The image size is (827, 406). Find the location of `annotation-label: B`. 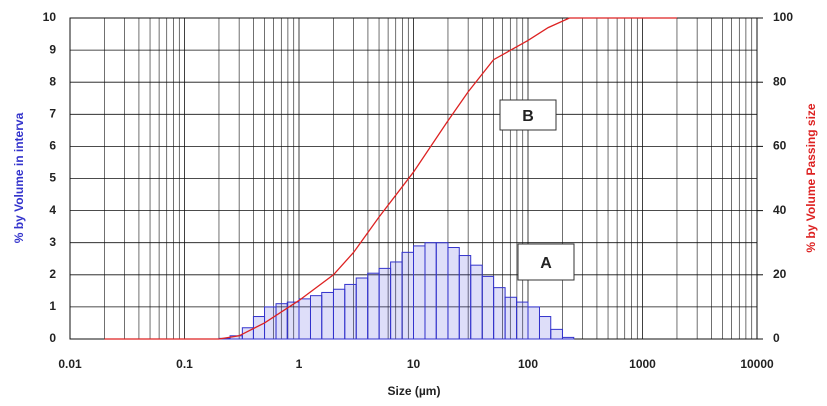

annotation-label: B is located at coordinates (528, 116).